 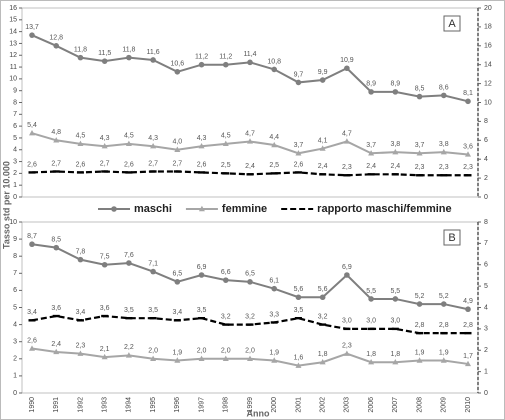 What do you see at coordinates (15, 138) in the screenshot?
I see `y-tick-label: 5` at bounding box center [15, 138].